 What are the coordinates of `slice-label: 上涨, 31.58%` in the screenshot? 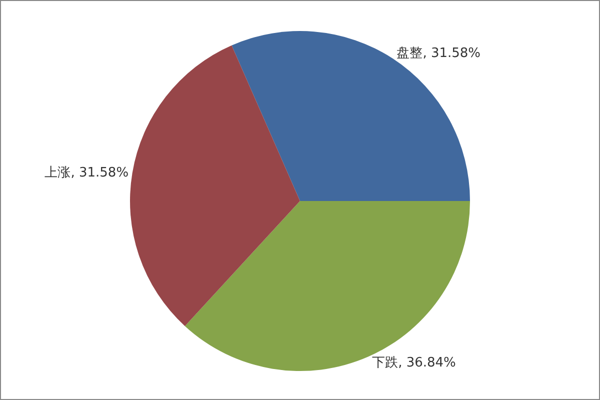 It's located at (86, 172).